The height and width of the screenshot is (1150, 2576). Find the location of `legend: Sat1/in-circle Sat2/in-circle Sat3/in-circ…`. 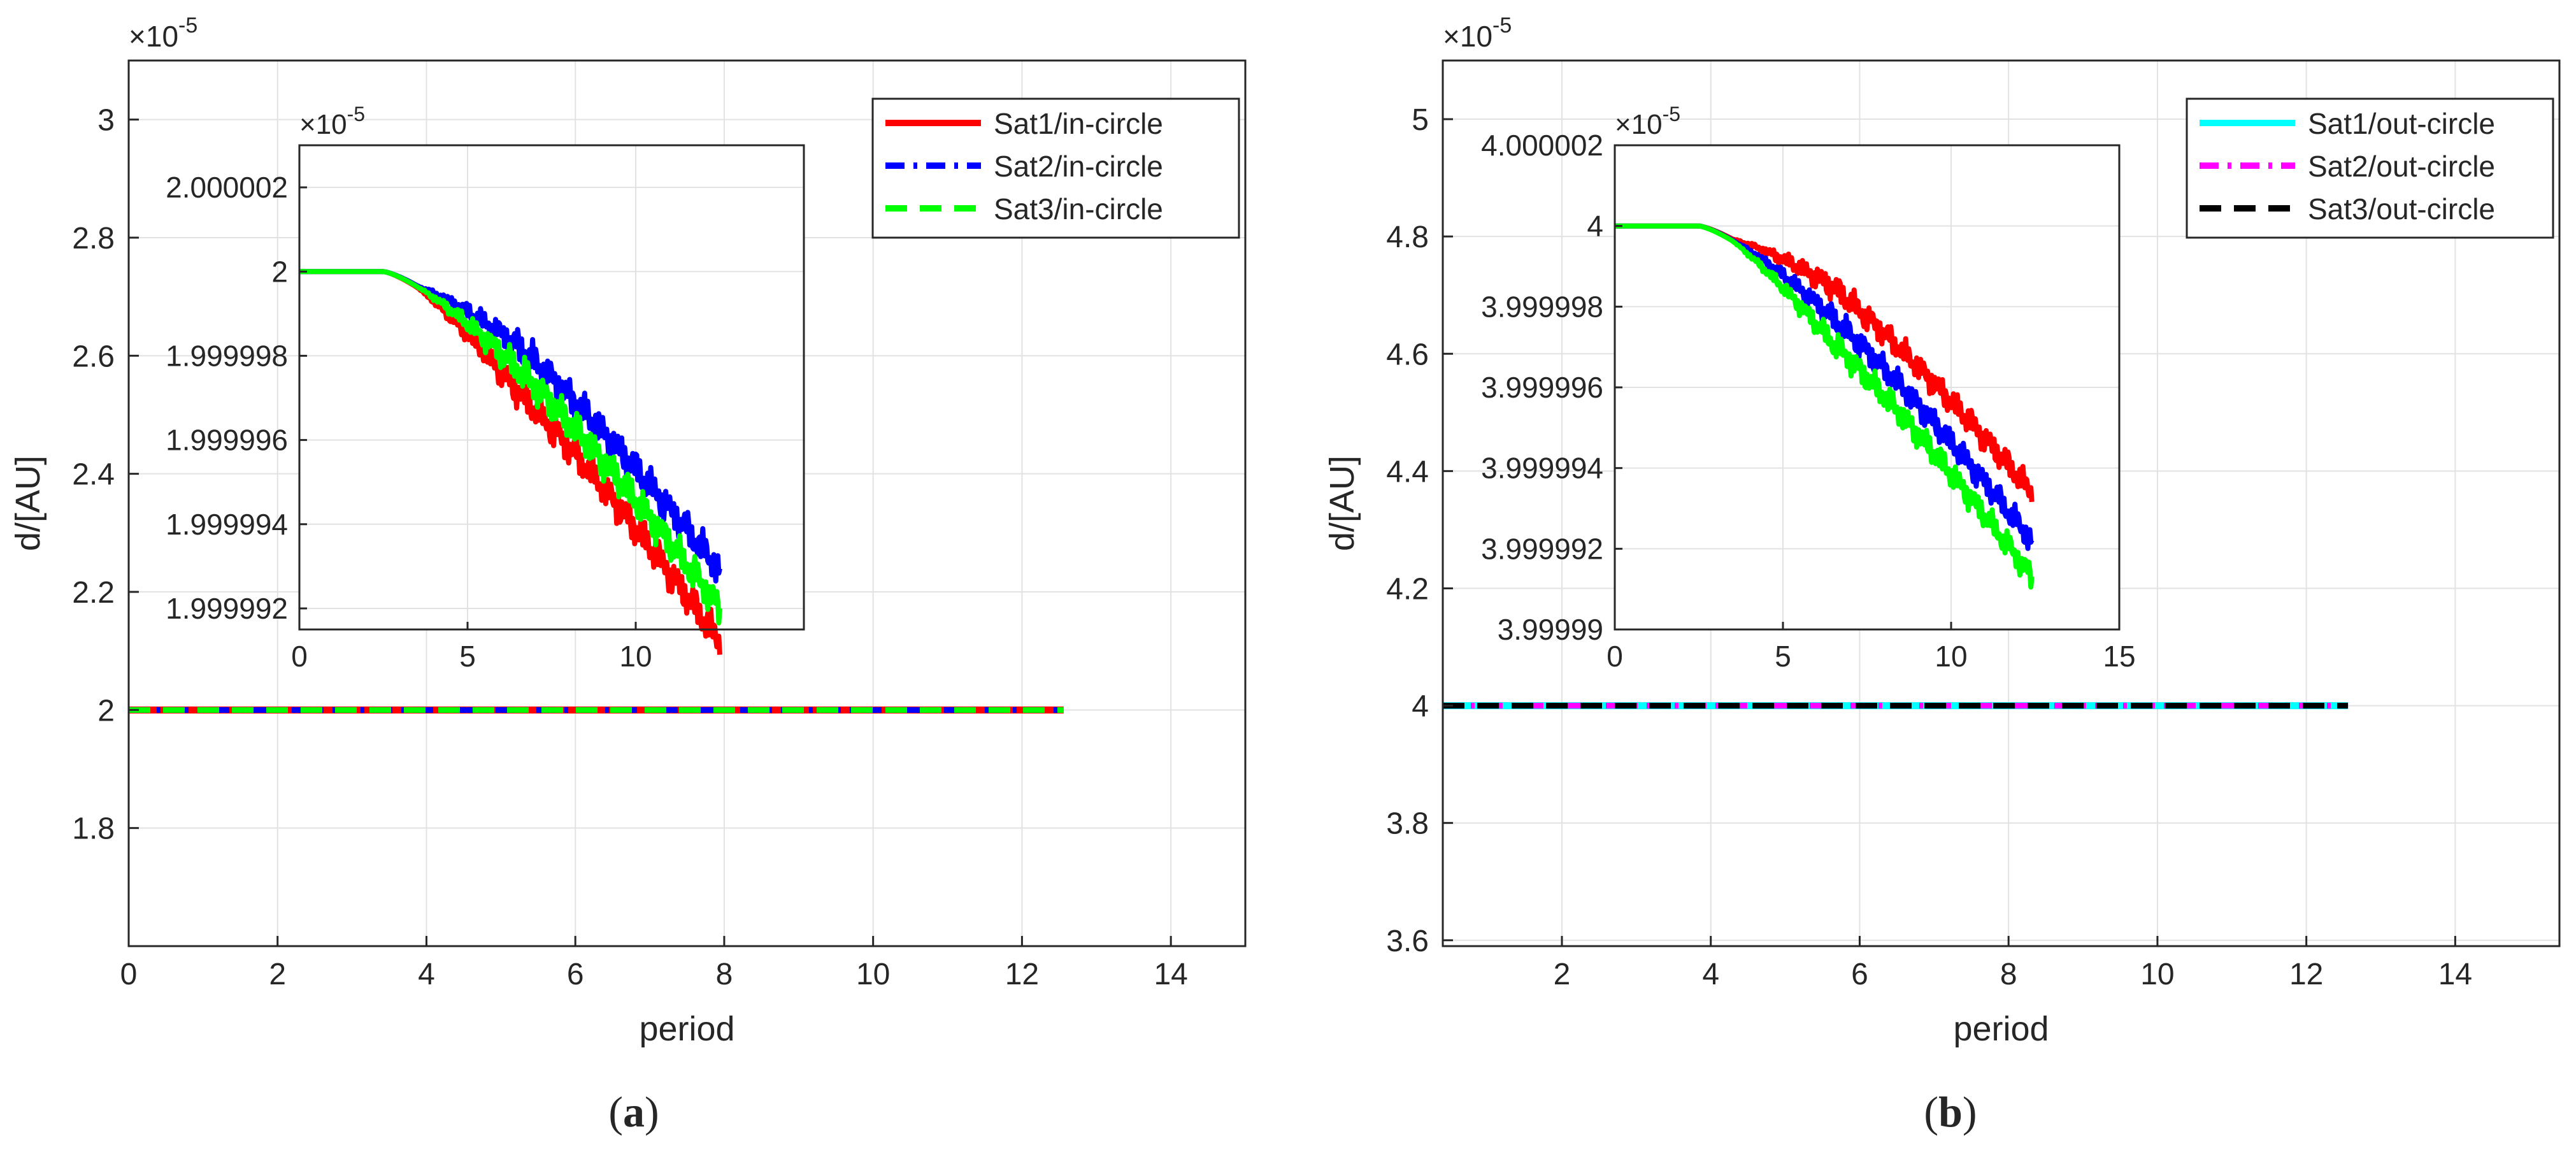

legend: Sat1/in-circle Sat2/in-circle Sat3/in-circ… is located at coordinates (1055, 168).